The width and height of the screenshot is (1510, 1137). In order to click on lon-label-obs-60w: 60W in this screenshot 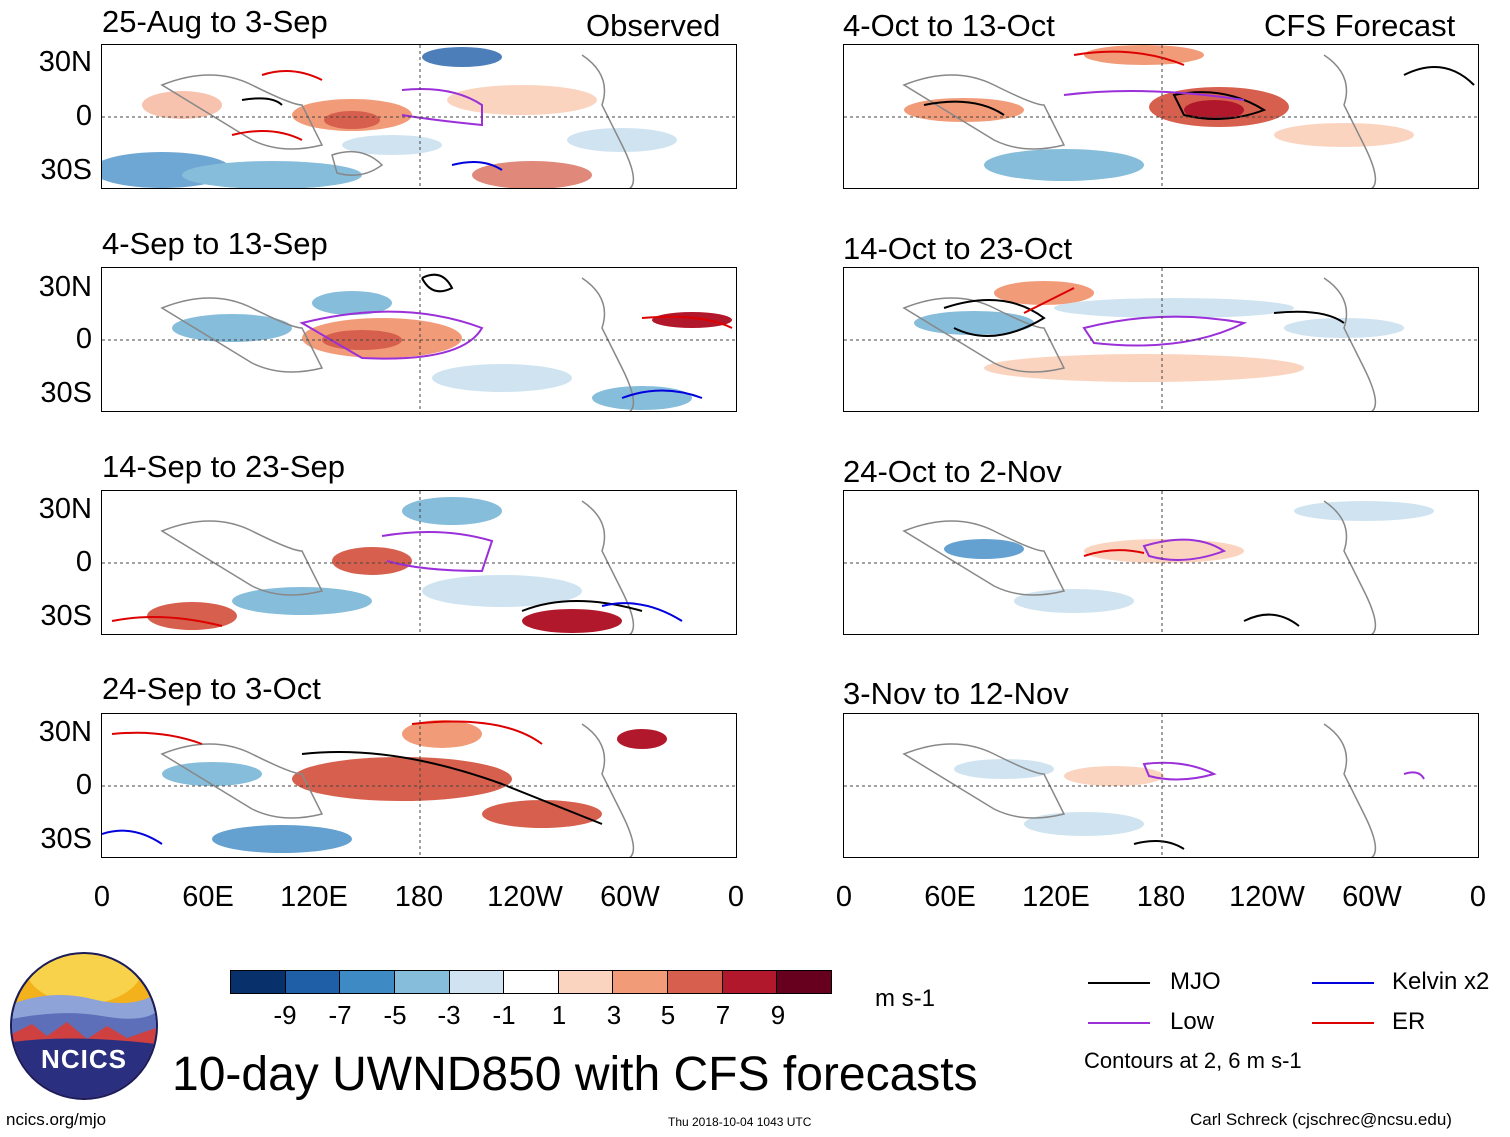, I will do `click(630, 897)`.